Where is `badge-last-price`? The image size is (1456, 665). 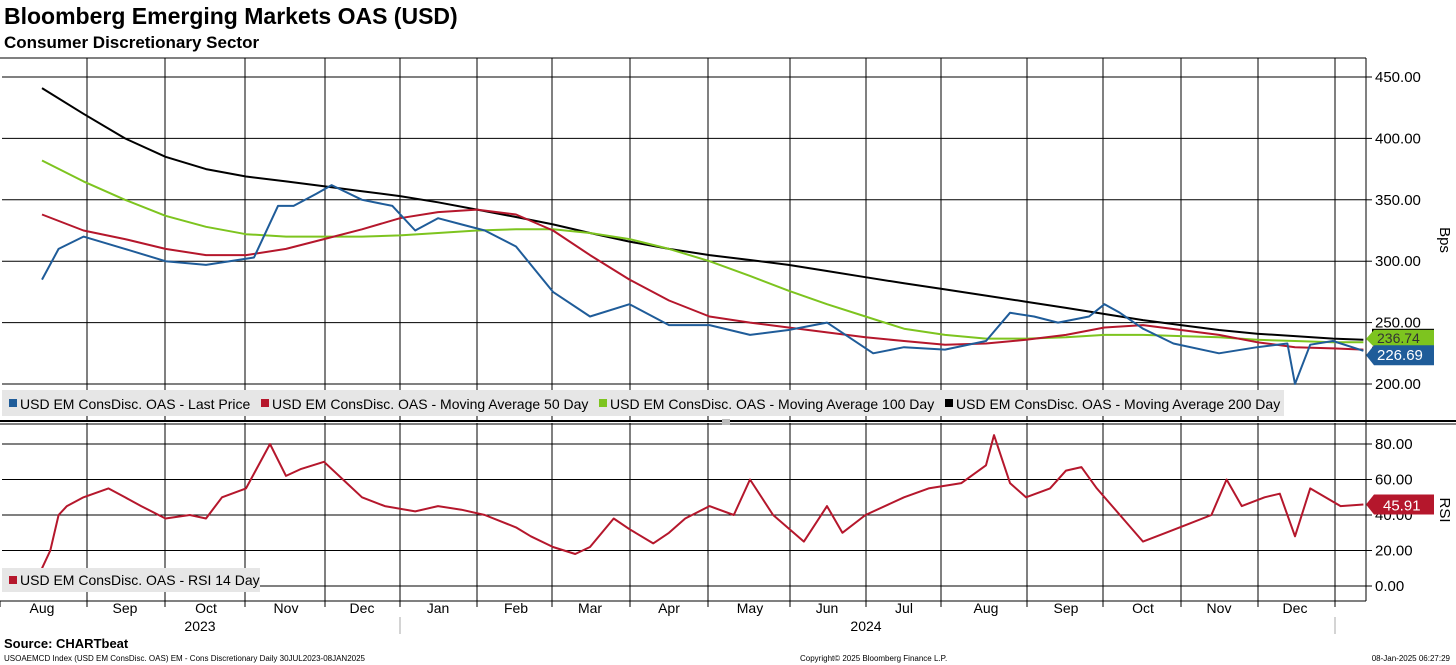 badge-last-price is located at coordinates (1400, 355).